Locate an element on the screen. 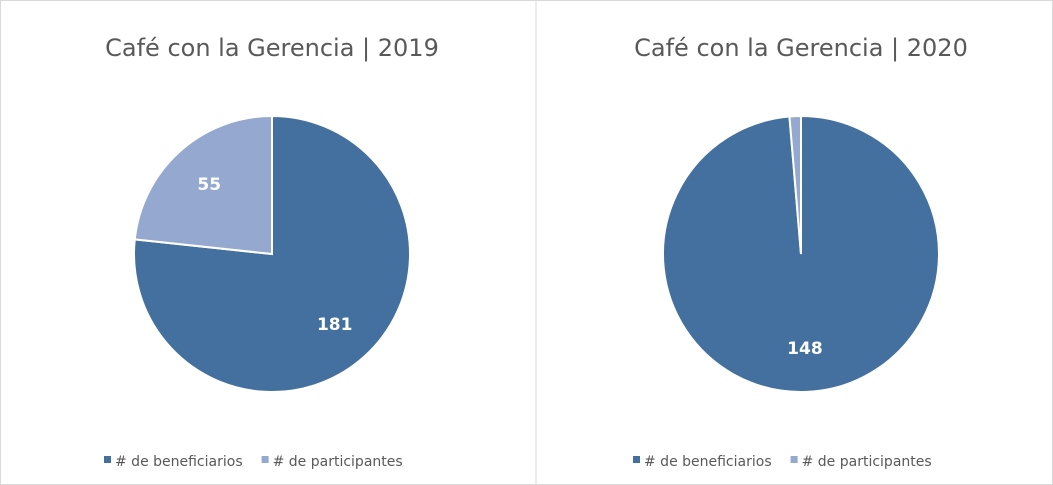 Image resolution: width=1053 pixels, height=485 pixels. data-label: 181 is located at coordinates (335, 325).